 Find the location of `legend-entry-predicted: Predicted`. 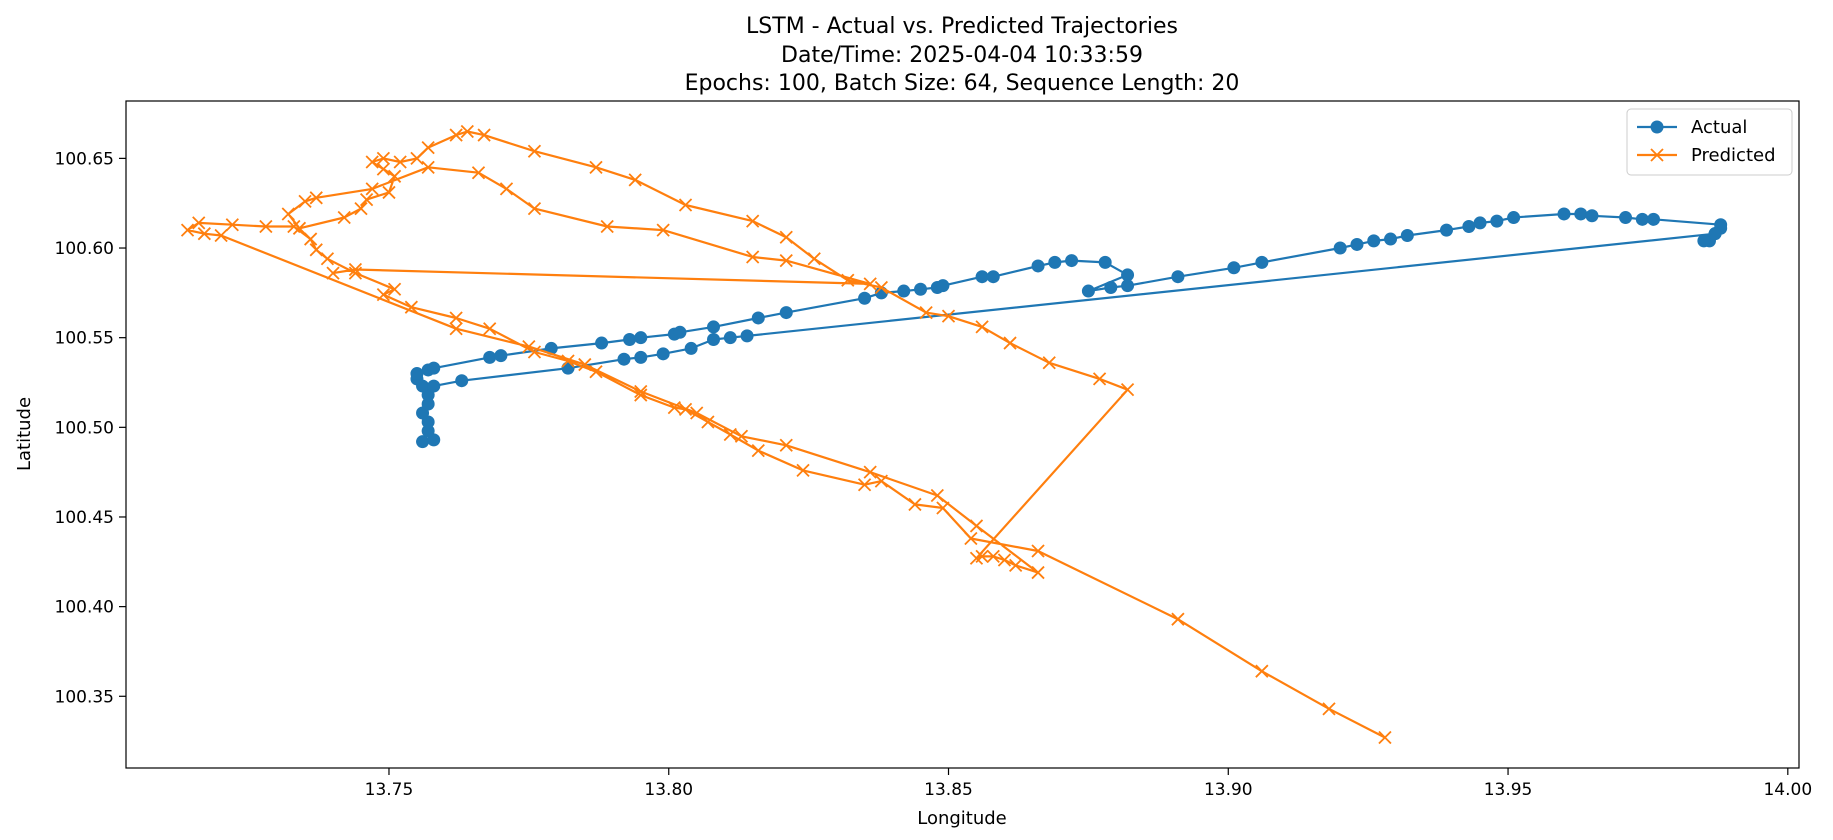

legend-entry-predicted: Predicted is located at coordinates (1706, 155).